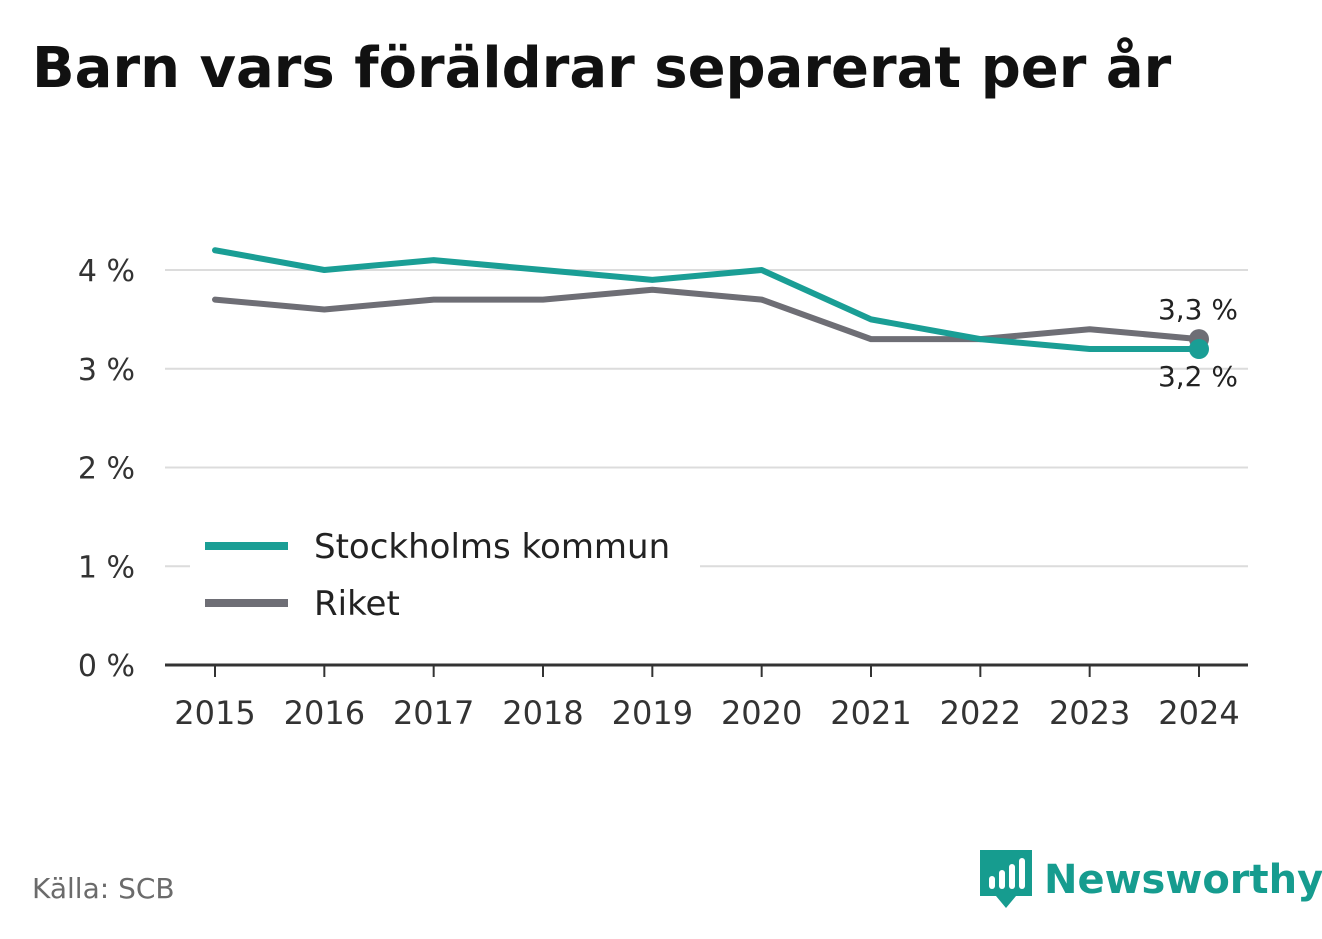  I want to click on series-lines, so click(707, 299).